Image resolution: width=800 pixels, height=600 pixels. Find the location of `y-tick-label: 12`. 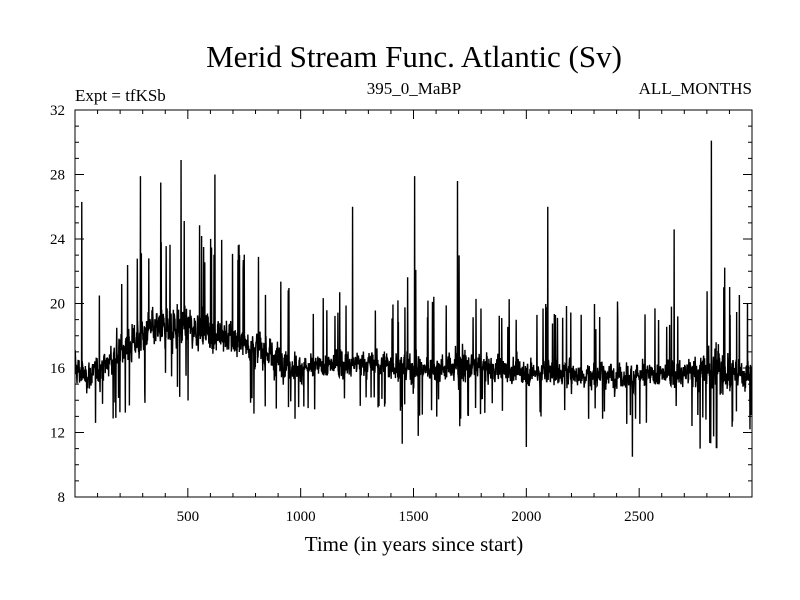

y-tick-label: 12 is located at coordinates (57, 434).